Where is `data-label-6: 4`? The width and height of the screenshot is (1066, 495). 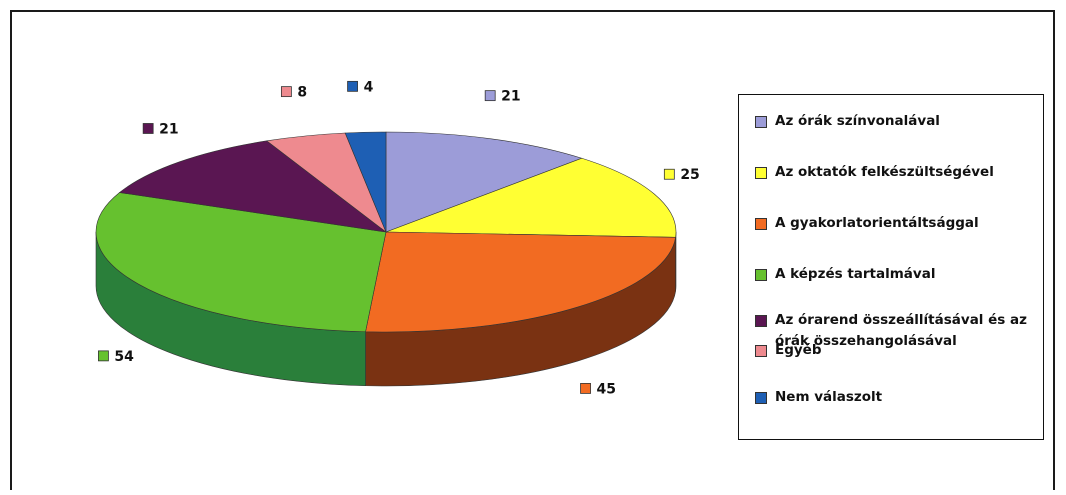 data-label-6: 4 is located at coordinates (360, 87).